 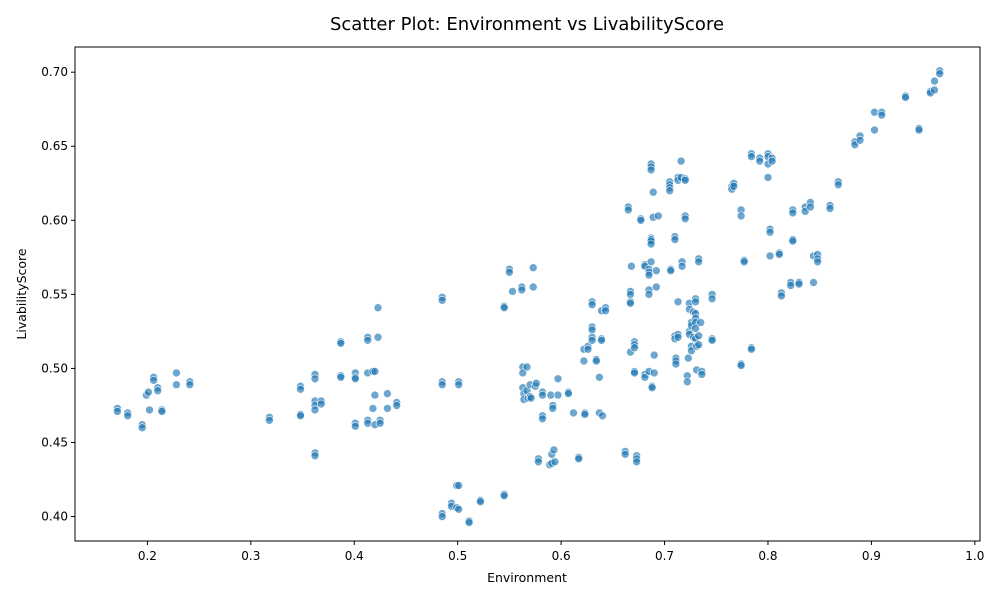 What do you see at coordinates (354, 556) in the screenshot?
I see `x-tick-label: 0.4` at bounding box center [354, 556].